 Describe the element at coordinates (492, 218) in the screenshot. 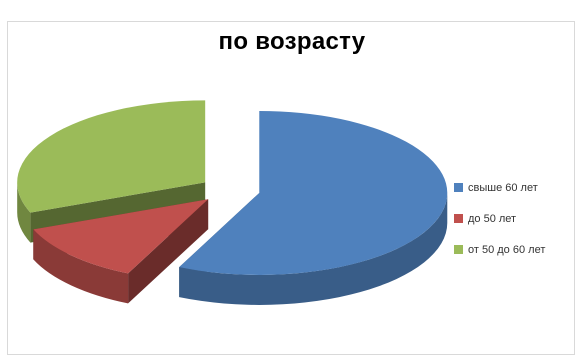

I see `legend-label: до 50 лет` at that location.